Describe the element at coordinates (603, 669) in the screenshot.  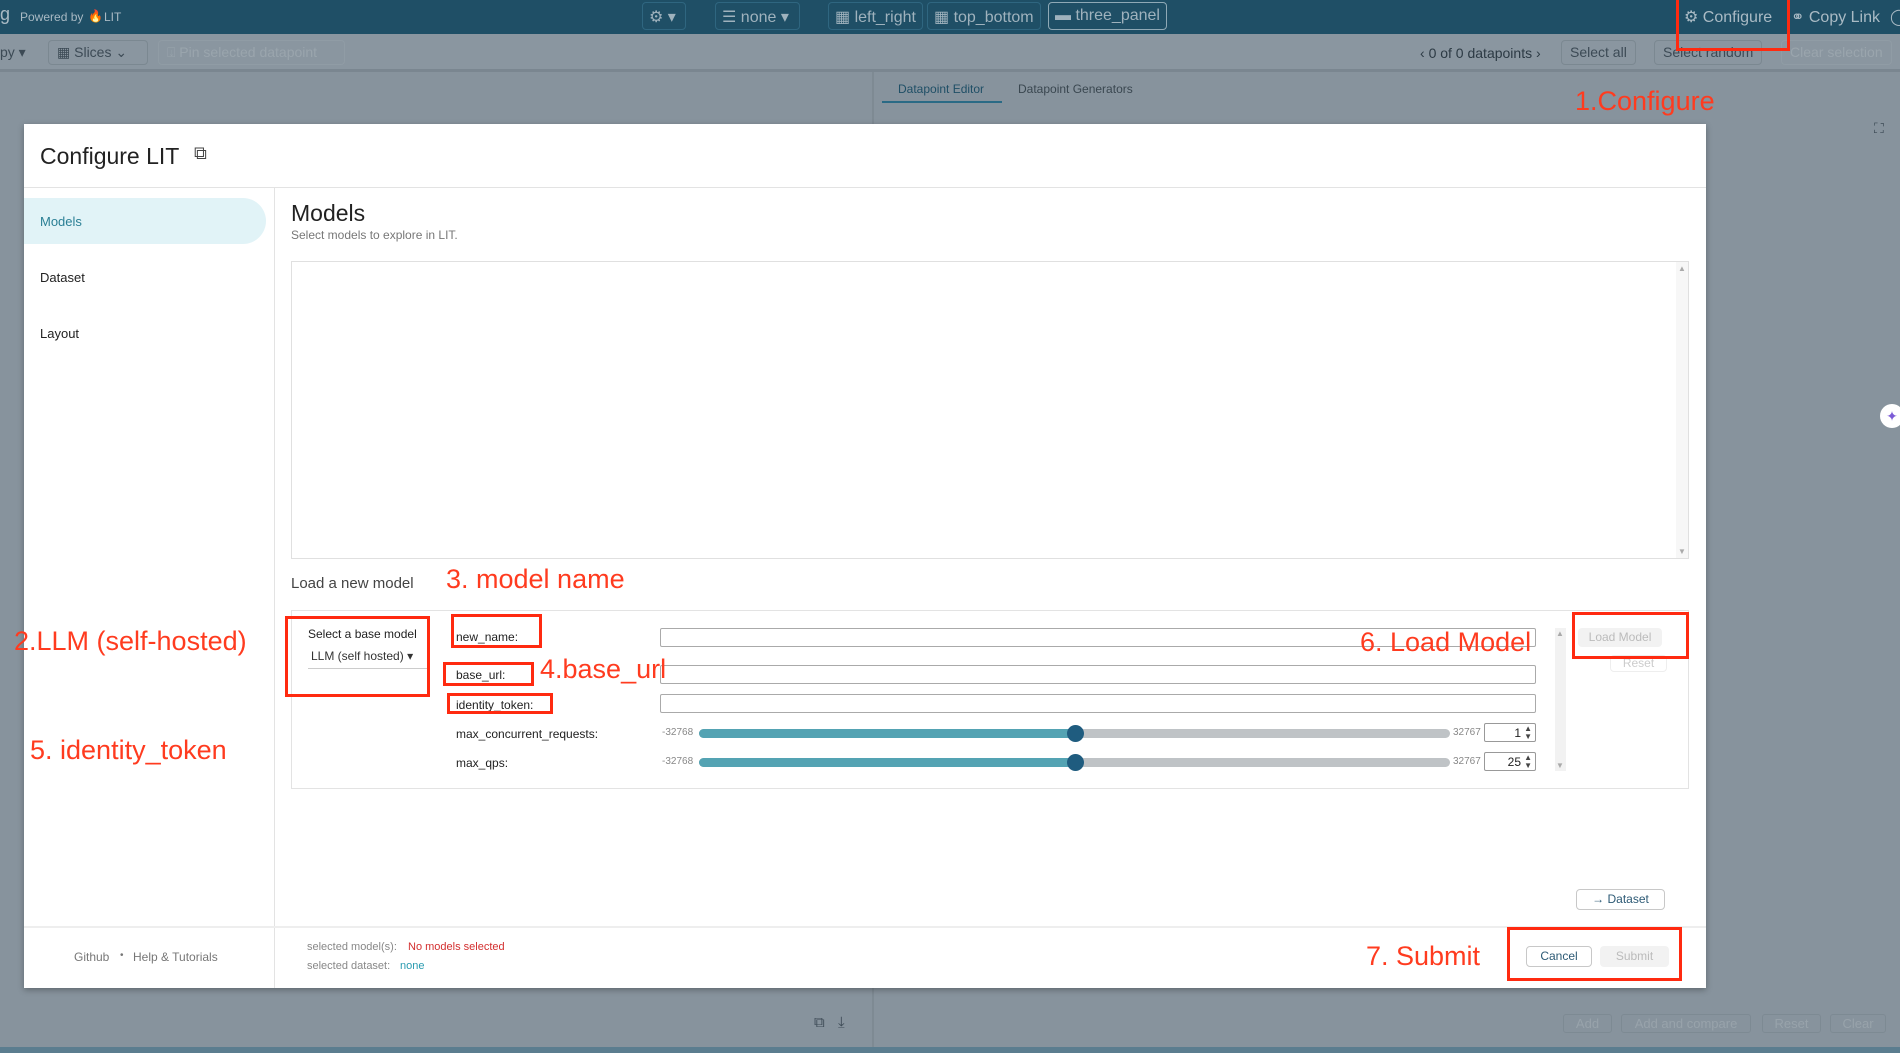
I see `annotation-base-url: 4.base_url` at that location.